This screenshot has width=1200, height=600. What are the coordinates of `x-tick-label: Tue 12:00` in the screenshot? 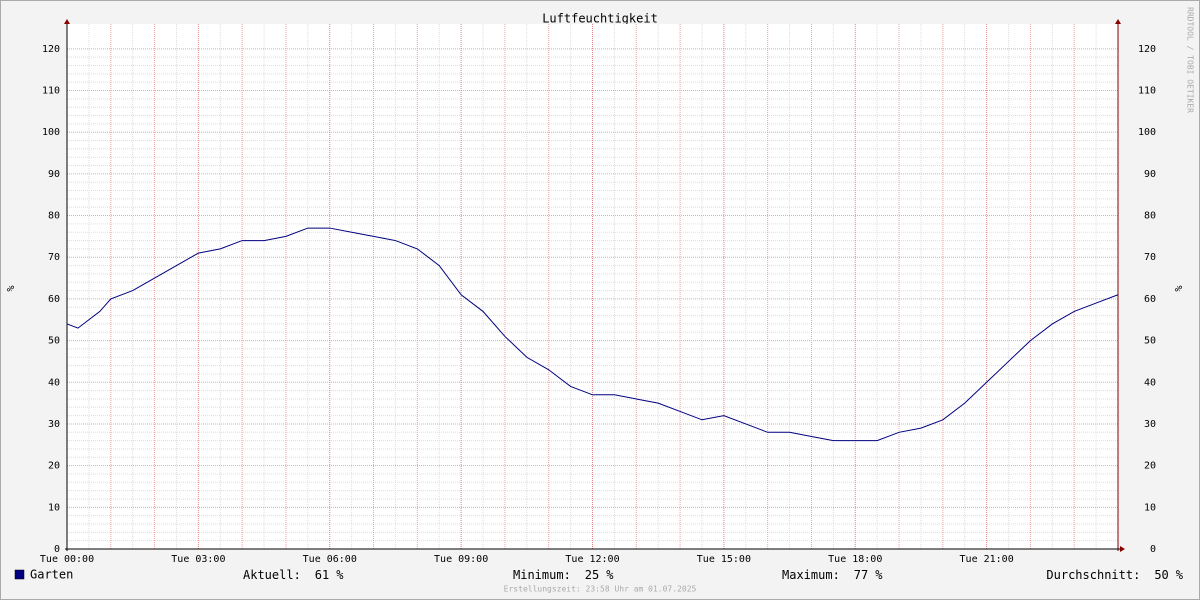 It's located at (592, 559).